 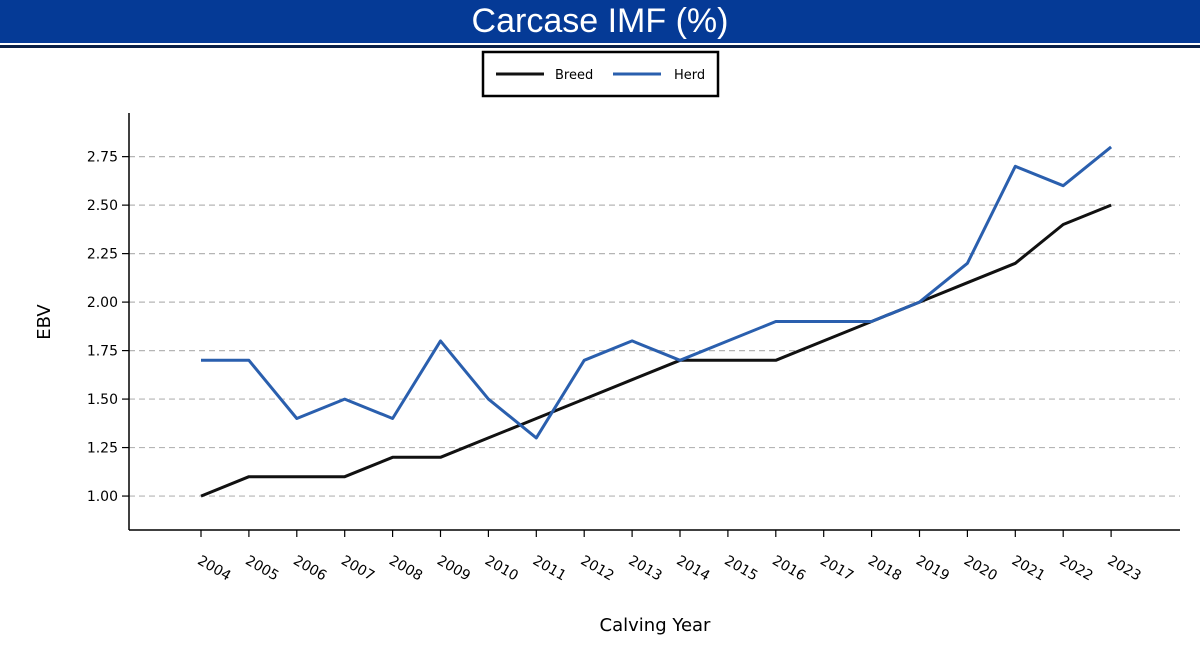 What do you see at coordinates (102, 206) in the screenshot?
I see `y-tick-label: 2.50` at bounding box center [102, 206].